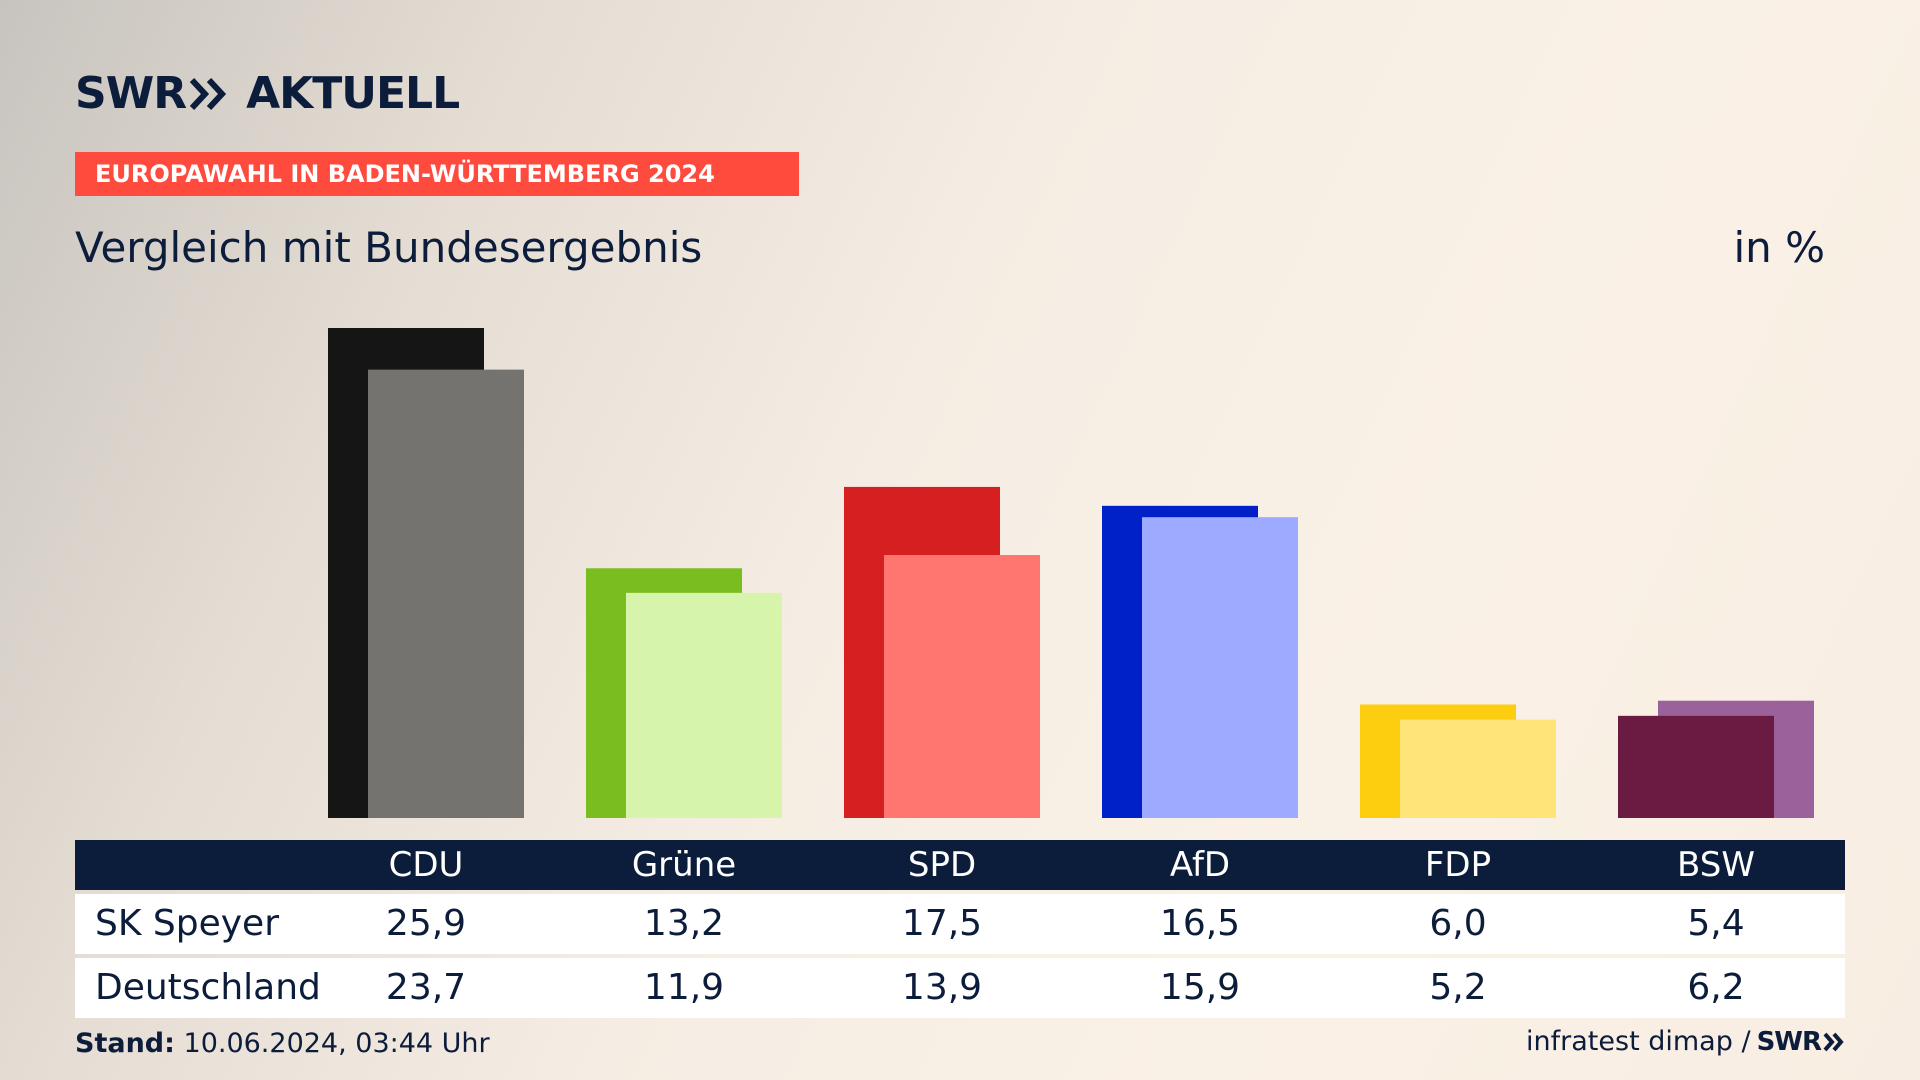 The height and width of the screenshot is (1080, 1920). What do you see at coordinates (1478, 768) in the screenshot?
I see `bar-deutschland-fdp` at bounding box center [1478, 768].